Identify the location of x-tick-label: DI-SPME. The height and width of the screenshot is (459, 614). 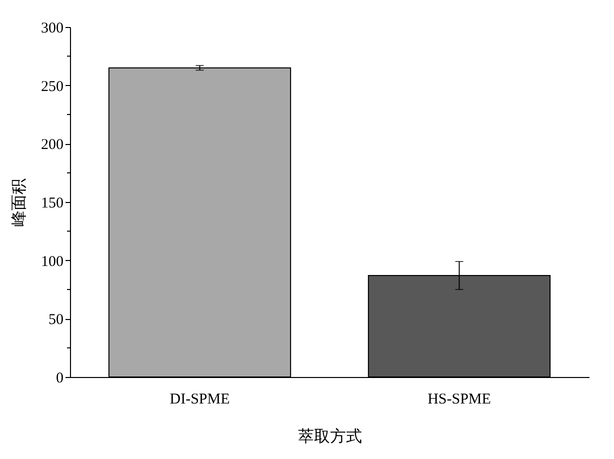
(200, 400).